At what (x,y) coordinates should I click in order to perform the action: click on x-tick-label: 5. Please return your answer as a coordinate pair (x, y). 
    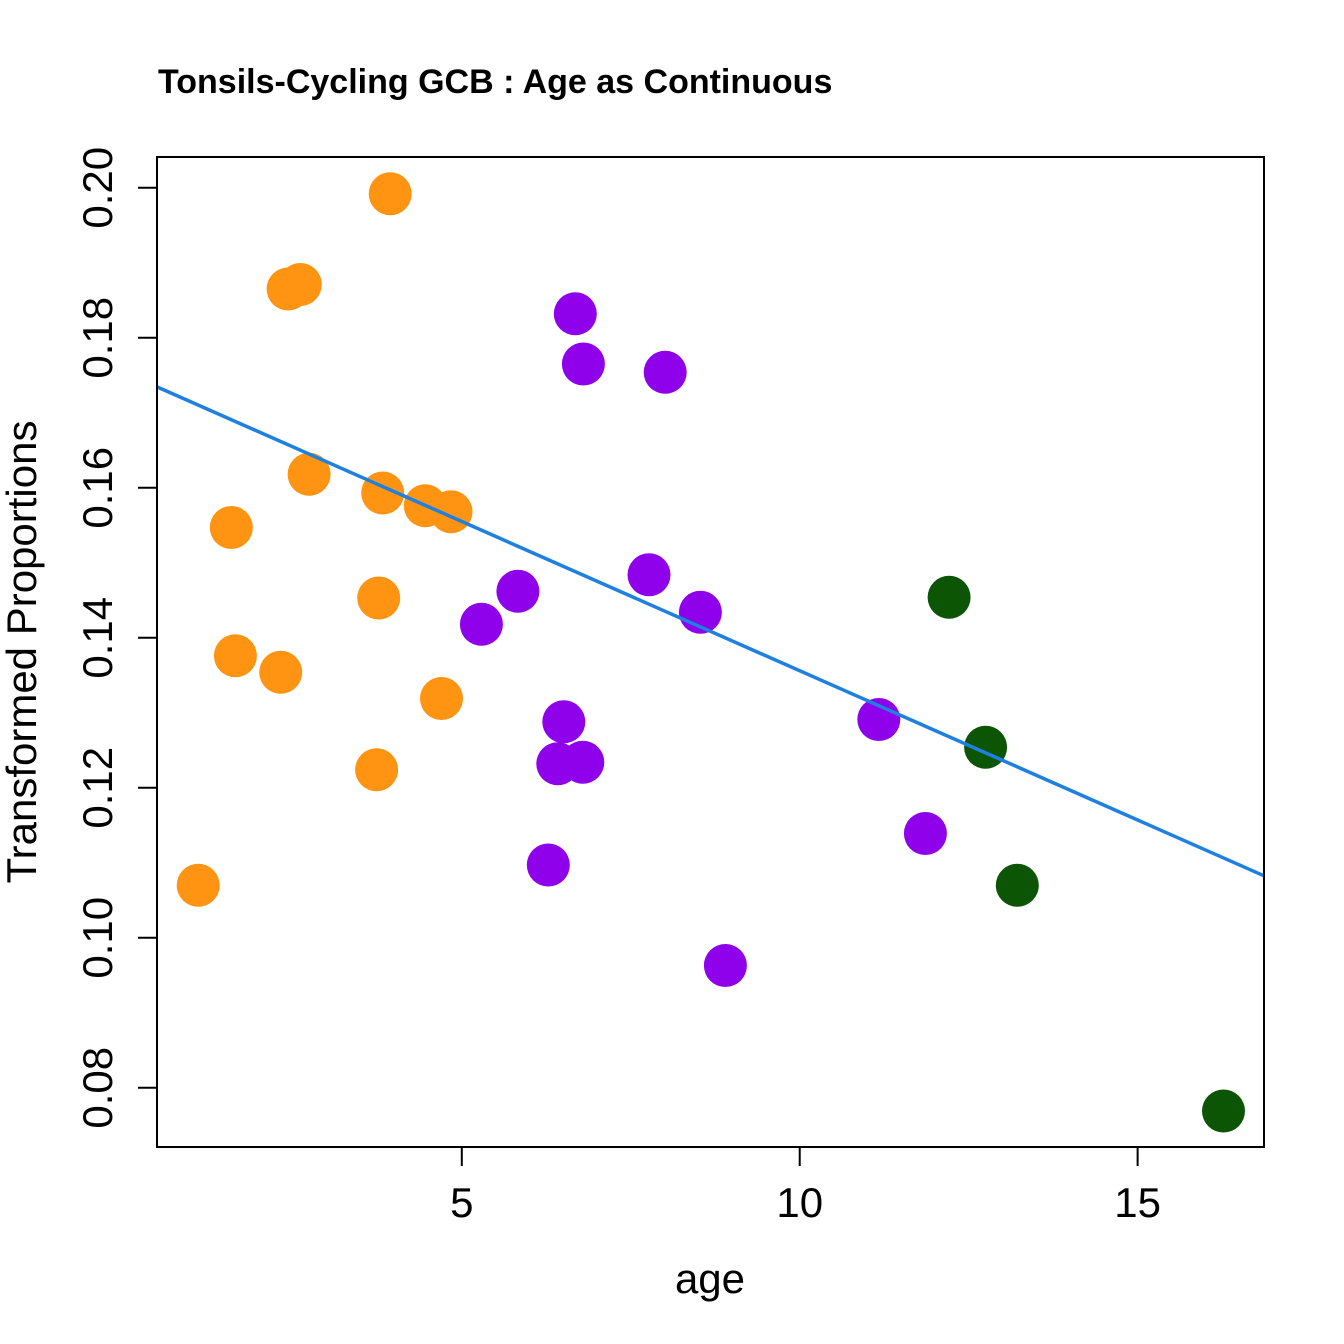
    Looking at the image, I should click on (461, 1202).